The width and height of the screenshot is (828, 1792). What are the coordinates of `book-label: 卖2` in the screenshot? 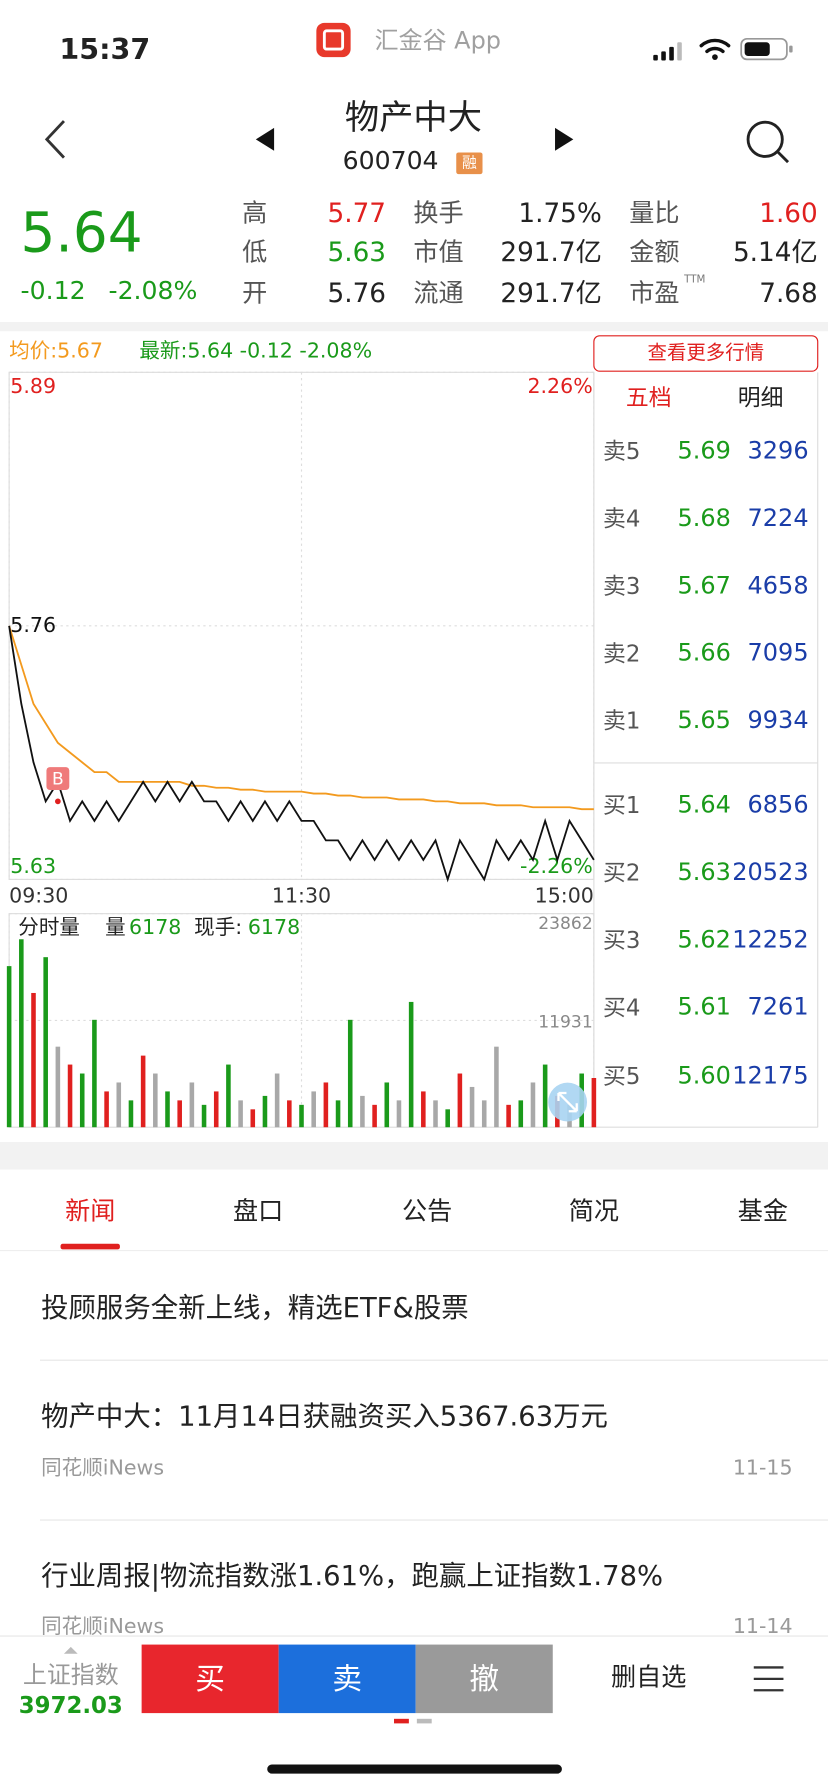 It's located at (622, 653).